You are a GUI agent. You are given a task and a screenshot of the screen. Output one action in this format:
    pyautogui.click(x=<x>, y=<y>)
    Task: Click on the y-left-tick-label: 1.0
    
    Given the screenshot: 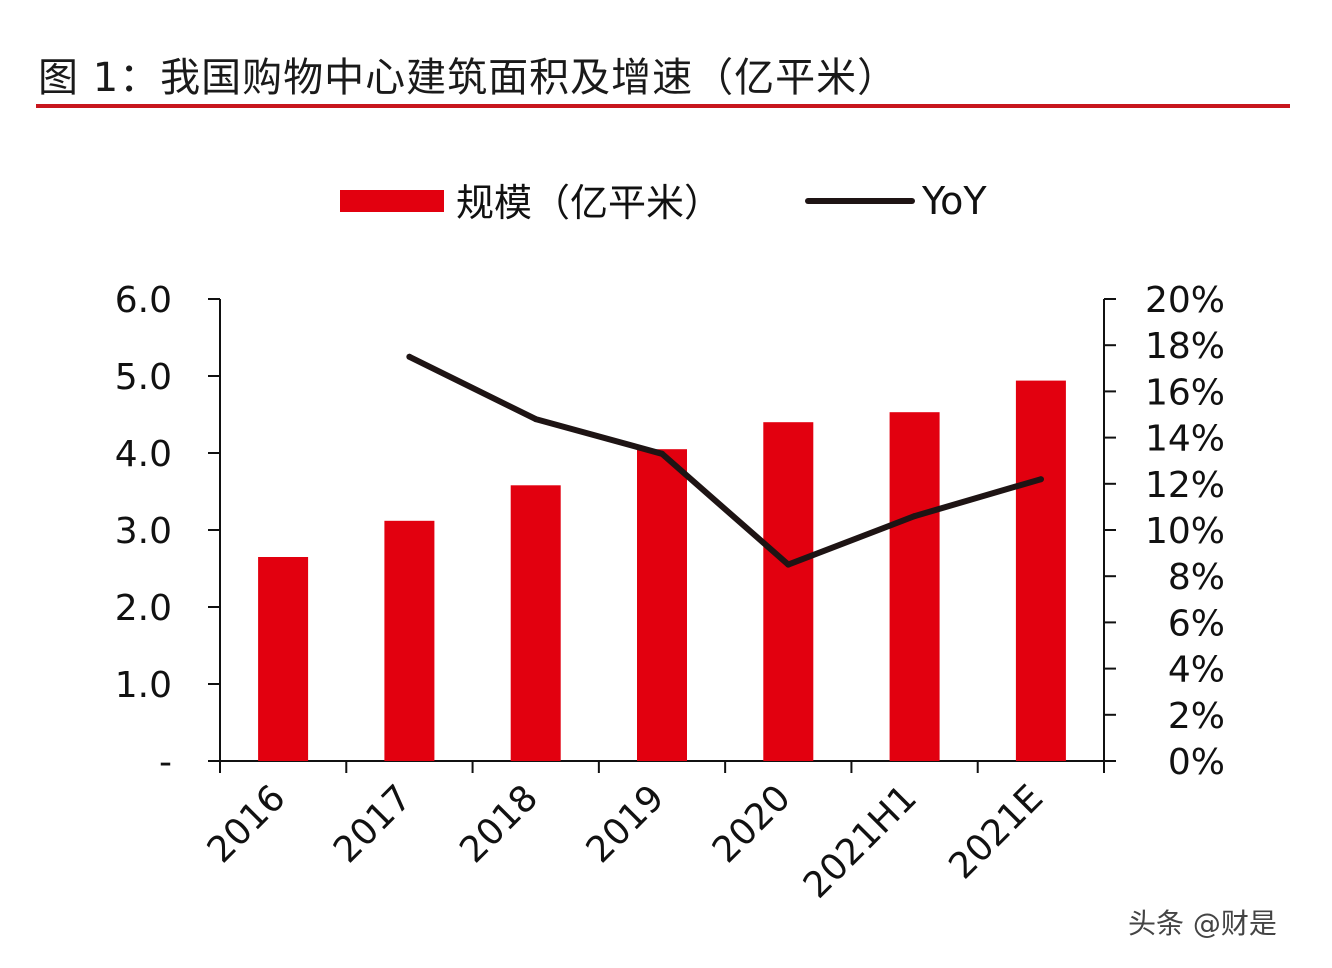 What is the action you would take?
    pyautogui.click(x=143, y=685)
    